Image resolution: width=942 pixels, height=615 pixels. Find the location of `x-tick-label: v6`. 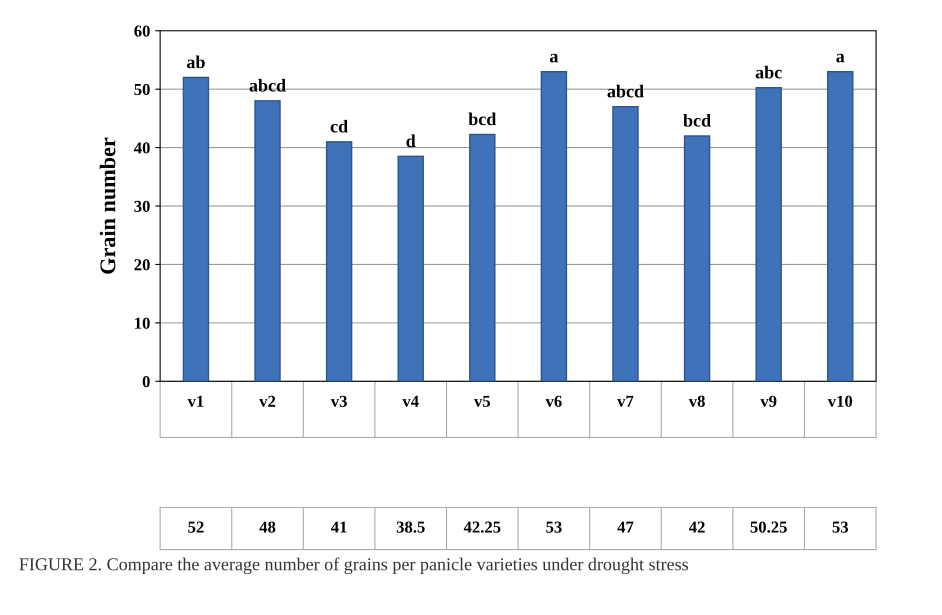

x-tick-label: v6 is located at coordinates (554, 401).